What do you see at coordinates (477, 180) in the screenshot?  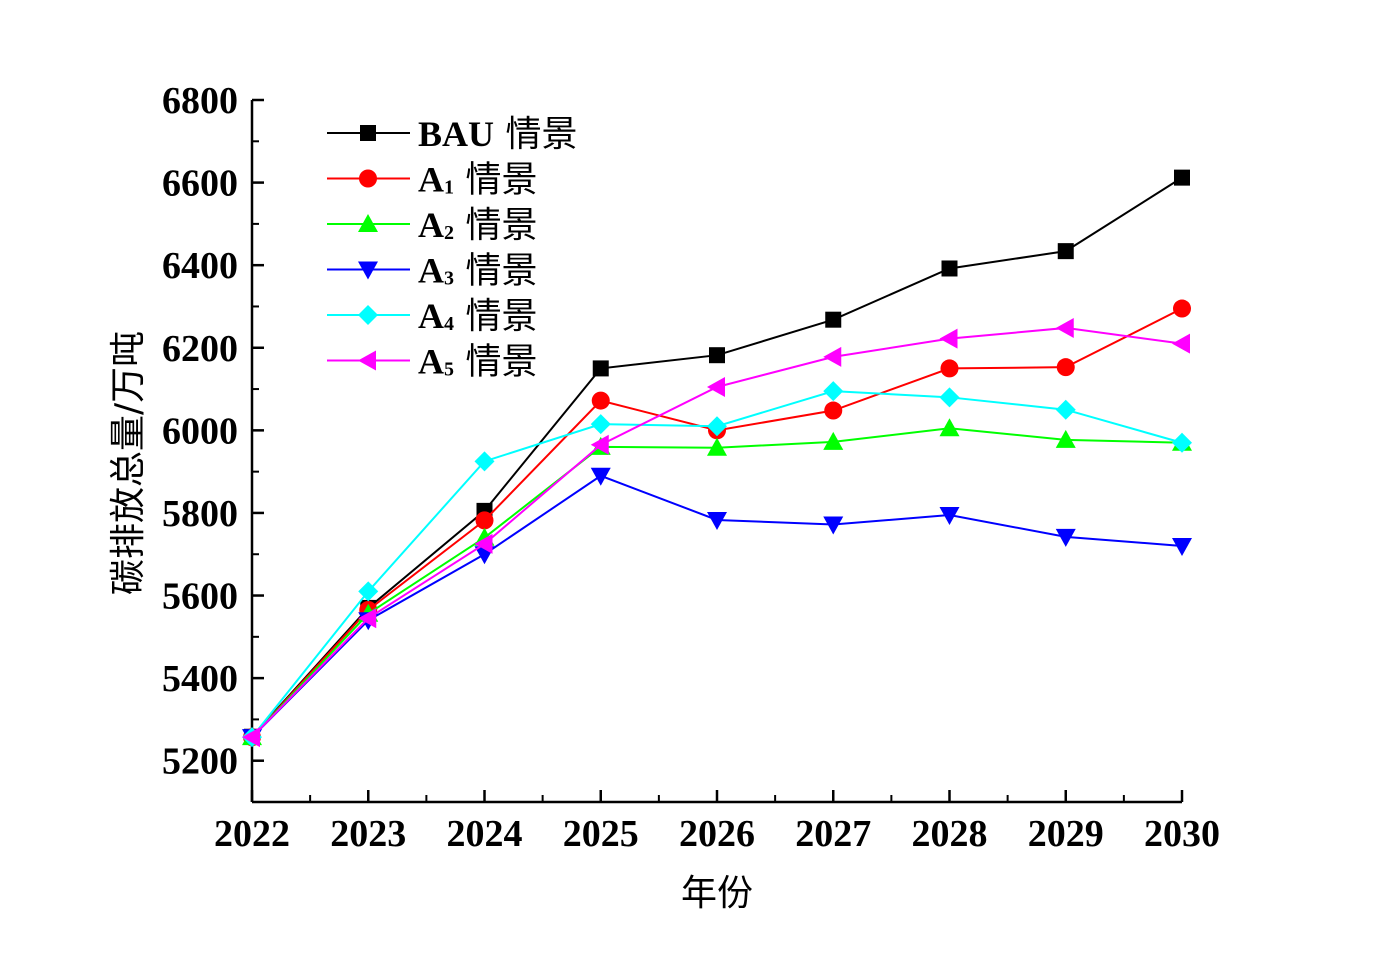 I see `legend-label: A1 情景` at bounding box center [477, 180].